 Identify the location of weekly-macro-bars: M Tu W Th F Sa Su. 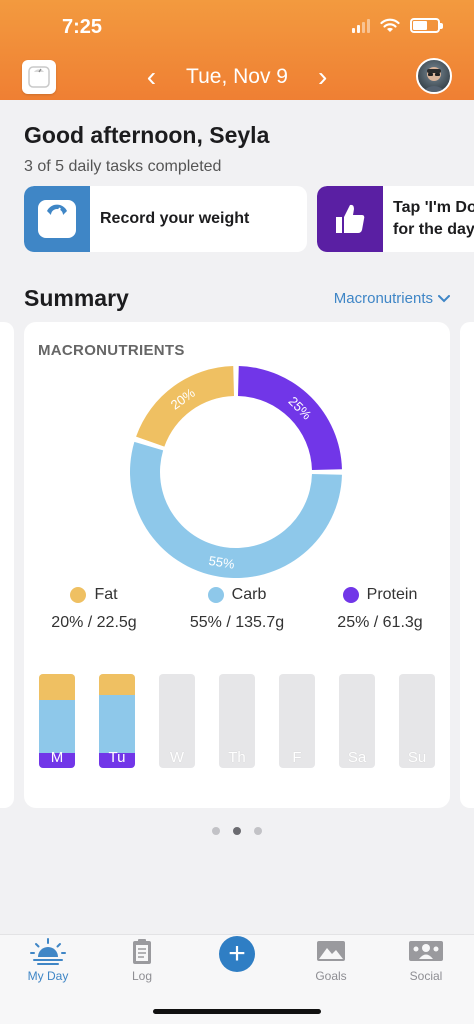
(237, 721).